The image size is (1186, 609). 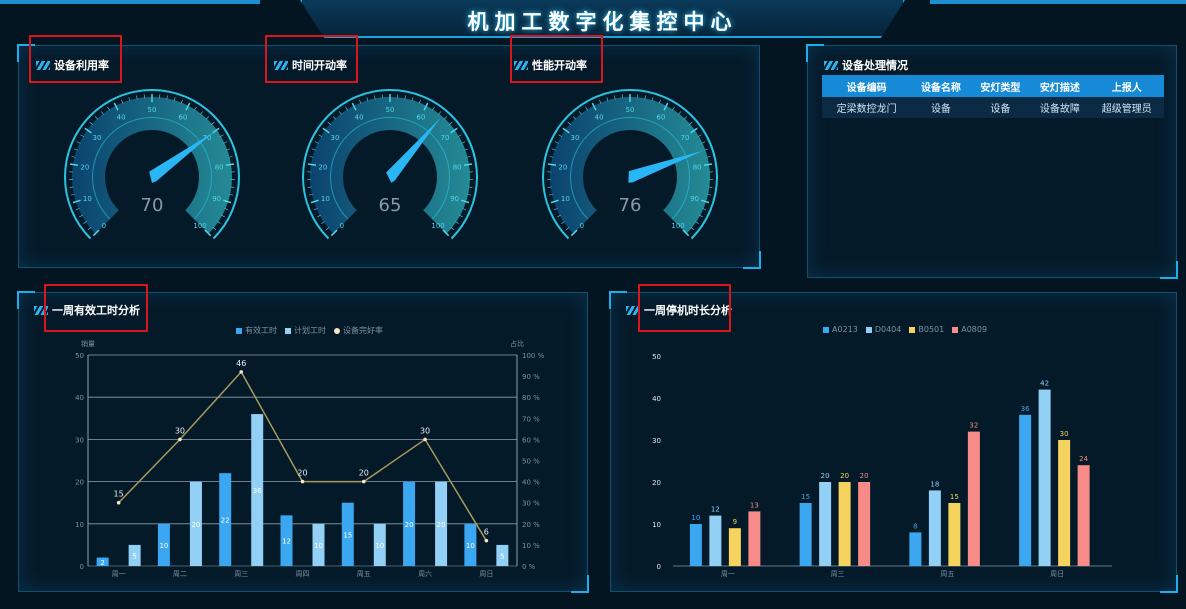 What do you see at coordinates (437, 226) in the screenshot?
I see `gauge-tick-label: 100` at bounding box center [437, 226].